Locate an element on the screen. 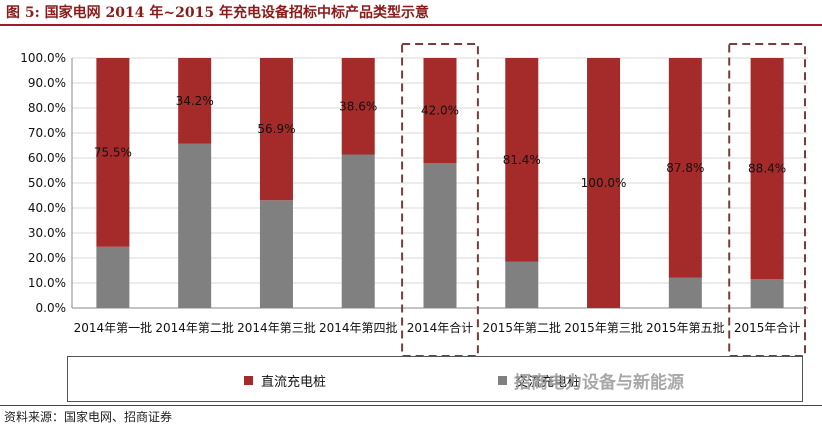  x-tick-label: 2015年第五批 is located at coordinates (685, 327).